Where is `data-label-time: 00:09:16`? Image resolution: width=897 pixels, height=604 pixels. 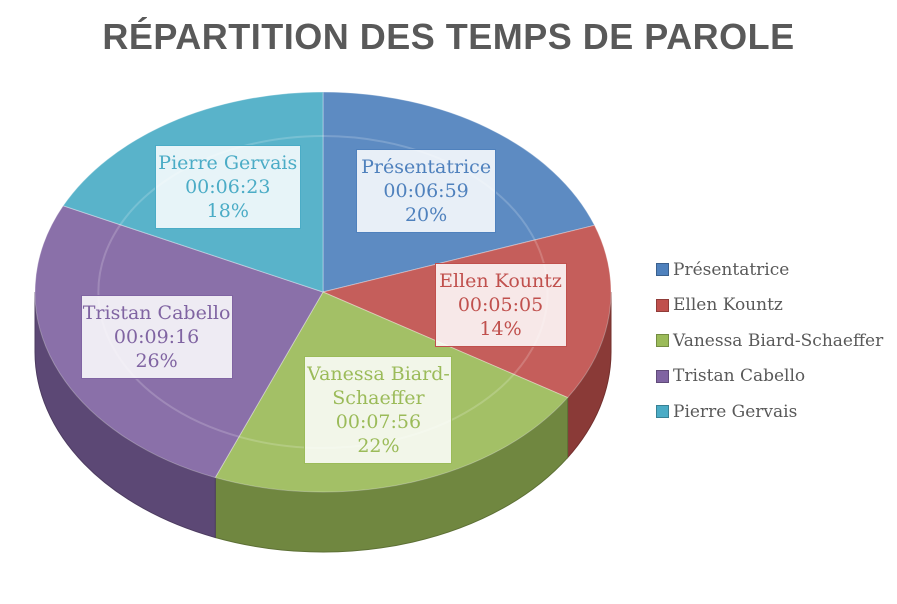
data-label-time: 00:09:16 is located at coordinates (156, 336).